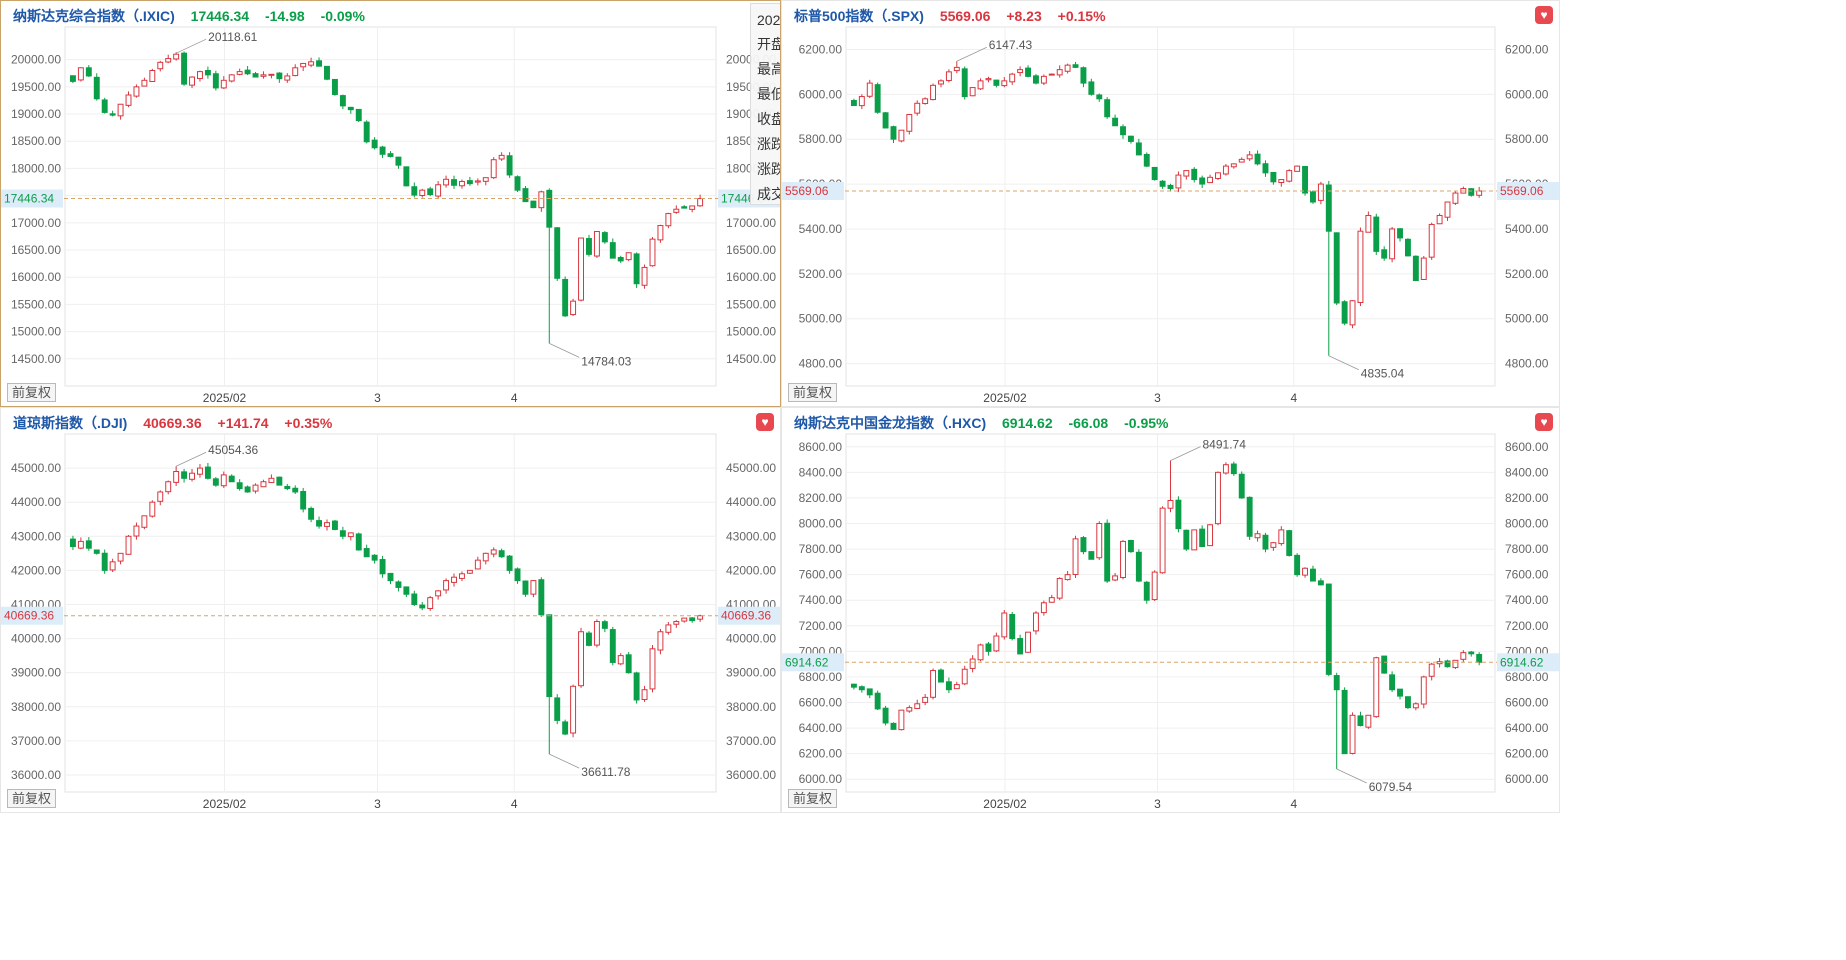 Image resolution: width=1846 pixels, height=960 pixels. What do you see at coordinates (751, 741) in the screenshot?
I see `y-tick-label: 37000.00` at bounding box center [751, 741].